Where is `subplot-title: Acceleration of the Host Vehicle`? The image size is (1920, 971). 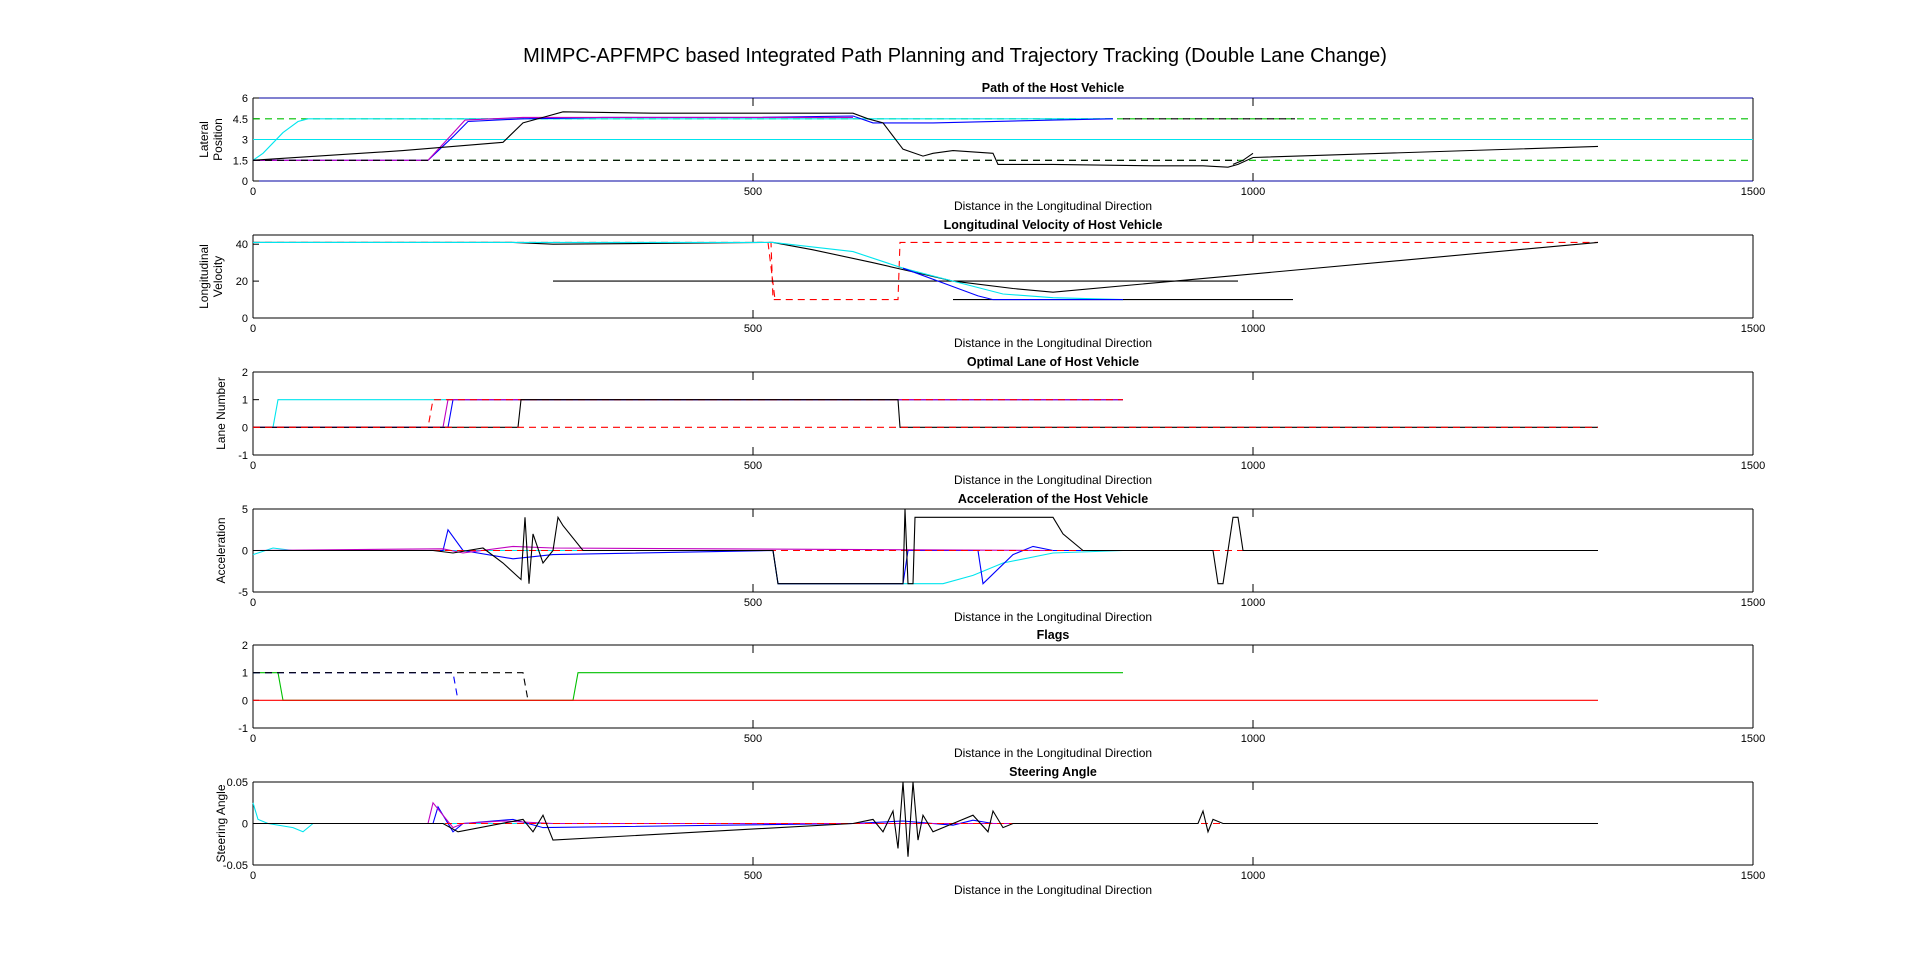
subplot-title: Acceleration of the Host Vehicle is located at coordinates (1053, 499).